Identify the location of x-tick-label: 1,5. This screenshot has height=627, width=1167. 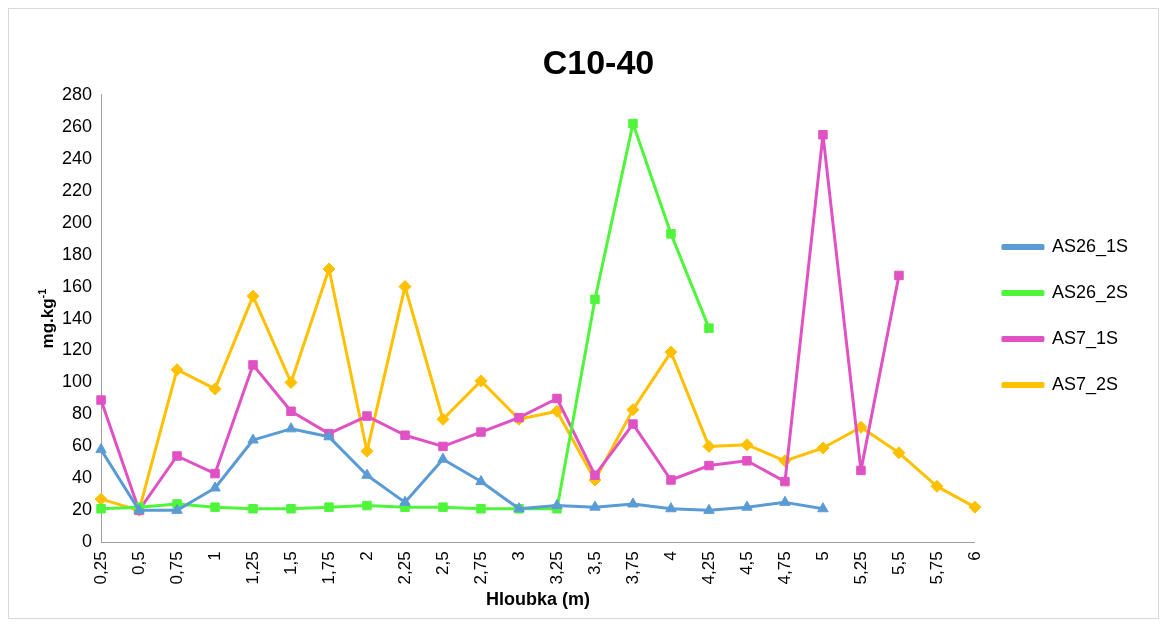
(290, 563).